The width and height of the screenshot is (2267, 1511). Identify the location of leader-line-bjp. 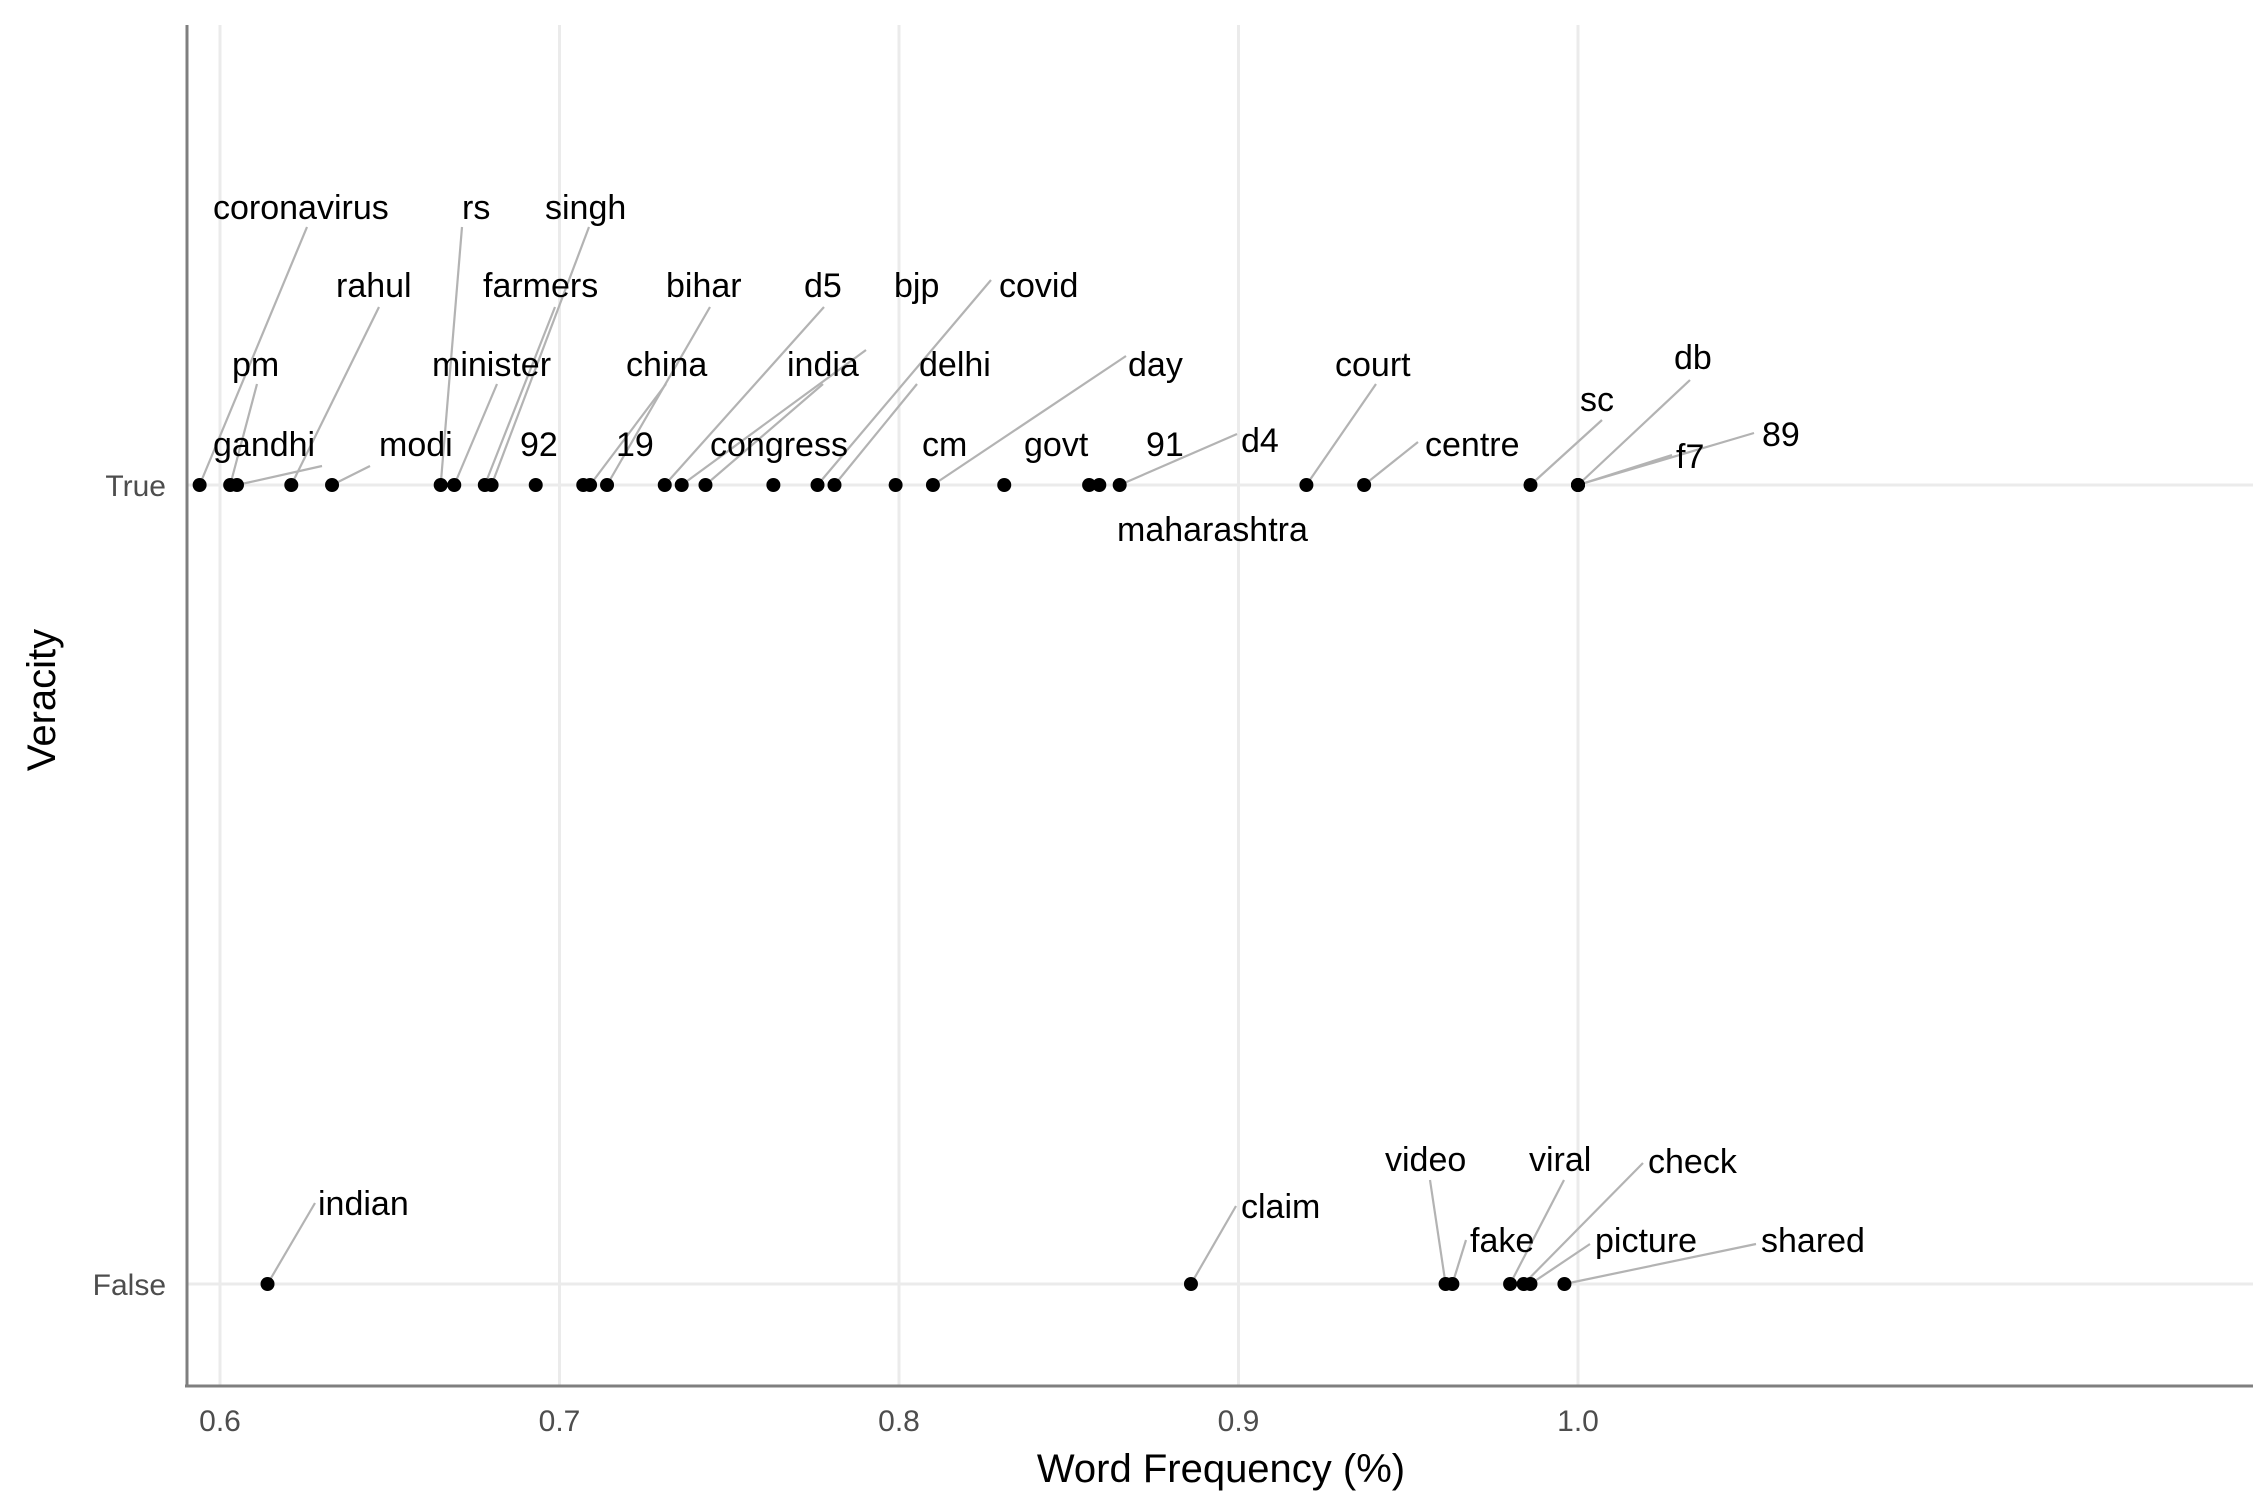
(774, 417).